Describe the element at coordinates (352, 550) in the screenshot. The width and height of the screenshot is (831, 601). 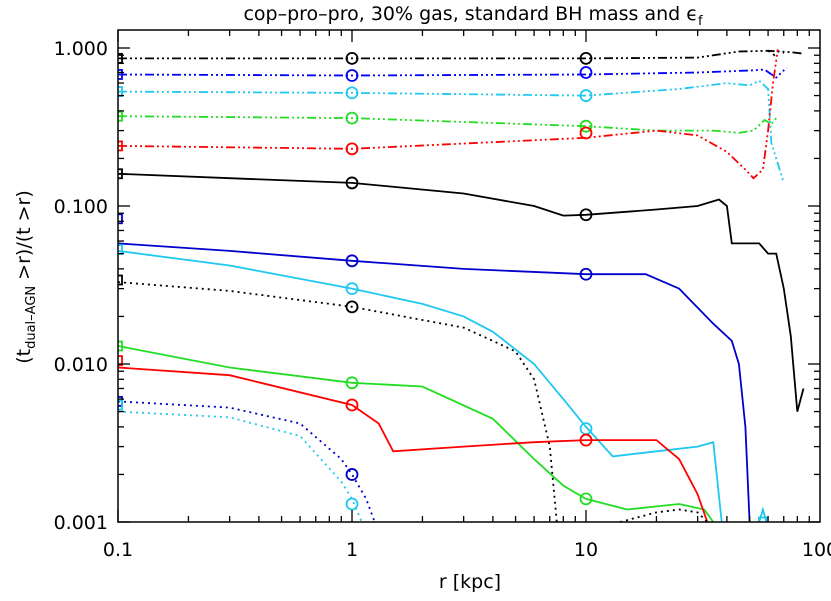
I see `x-tick-label: 1` at that location.